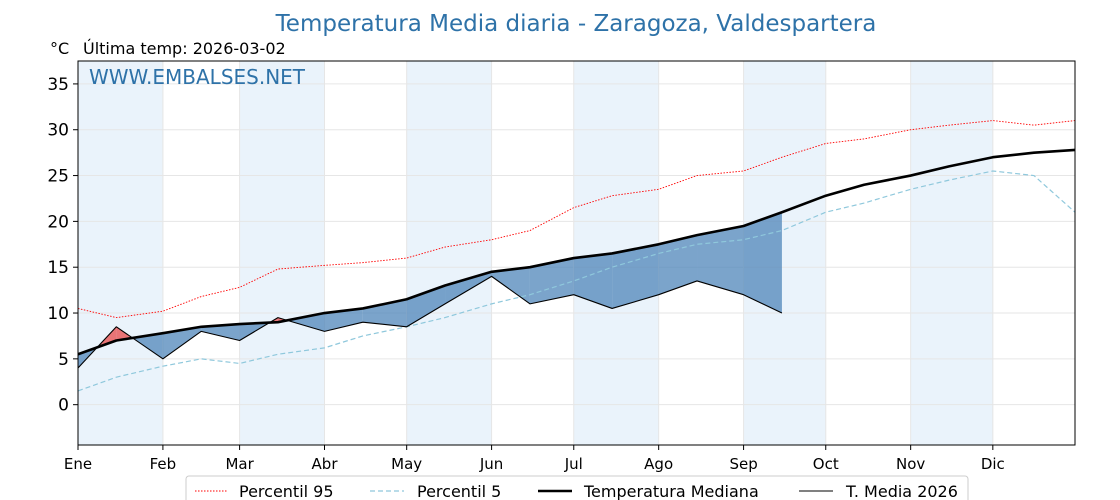 This screenshot has height=500, width=1120. I want to click on x-tick-label: Feb, so click(163, 464).